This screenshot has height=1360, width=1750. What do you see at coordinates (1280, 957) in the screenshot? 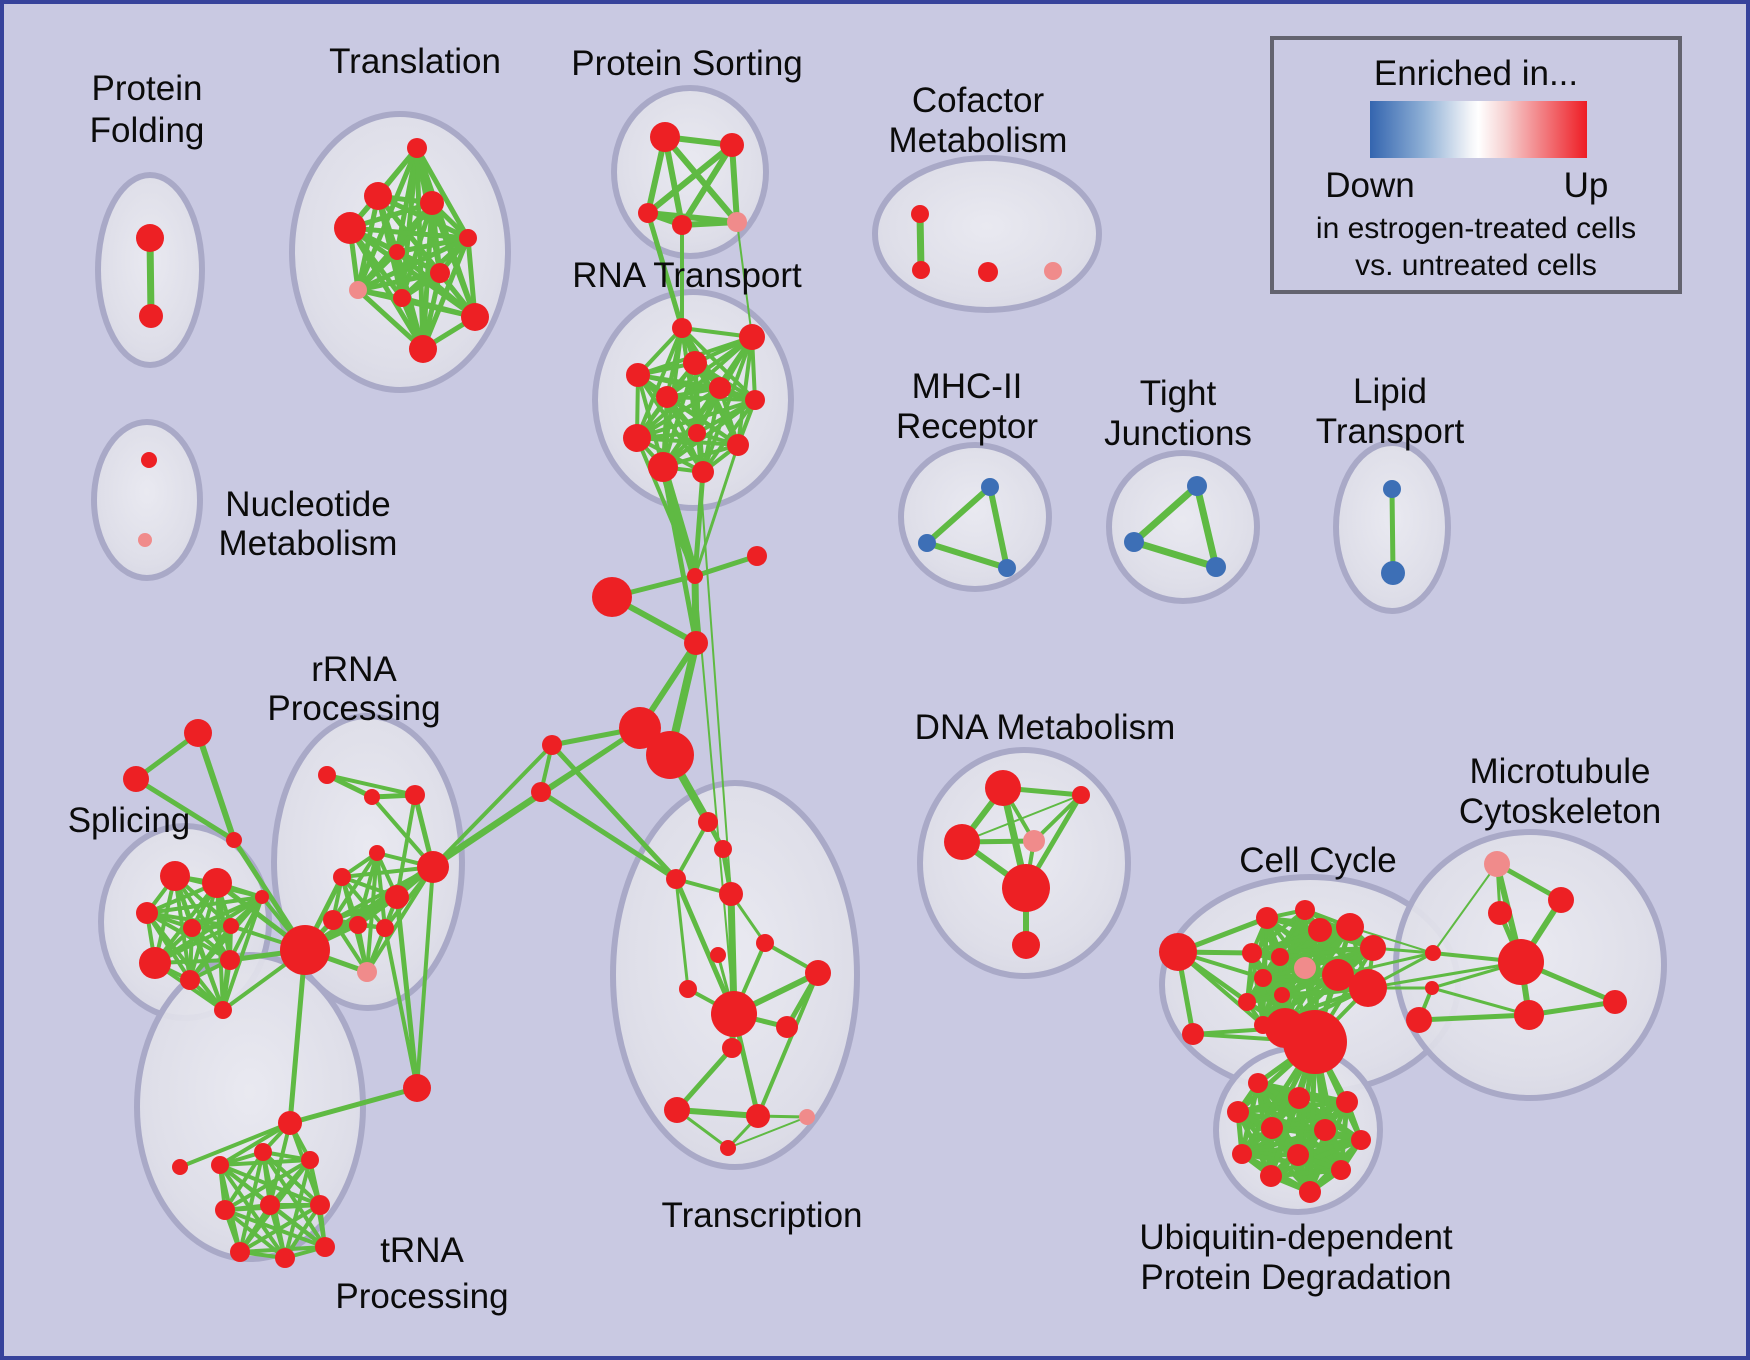
I see `node-cc9` at bounding box center [1280, 957].